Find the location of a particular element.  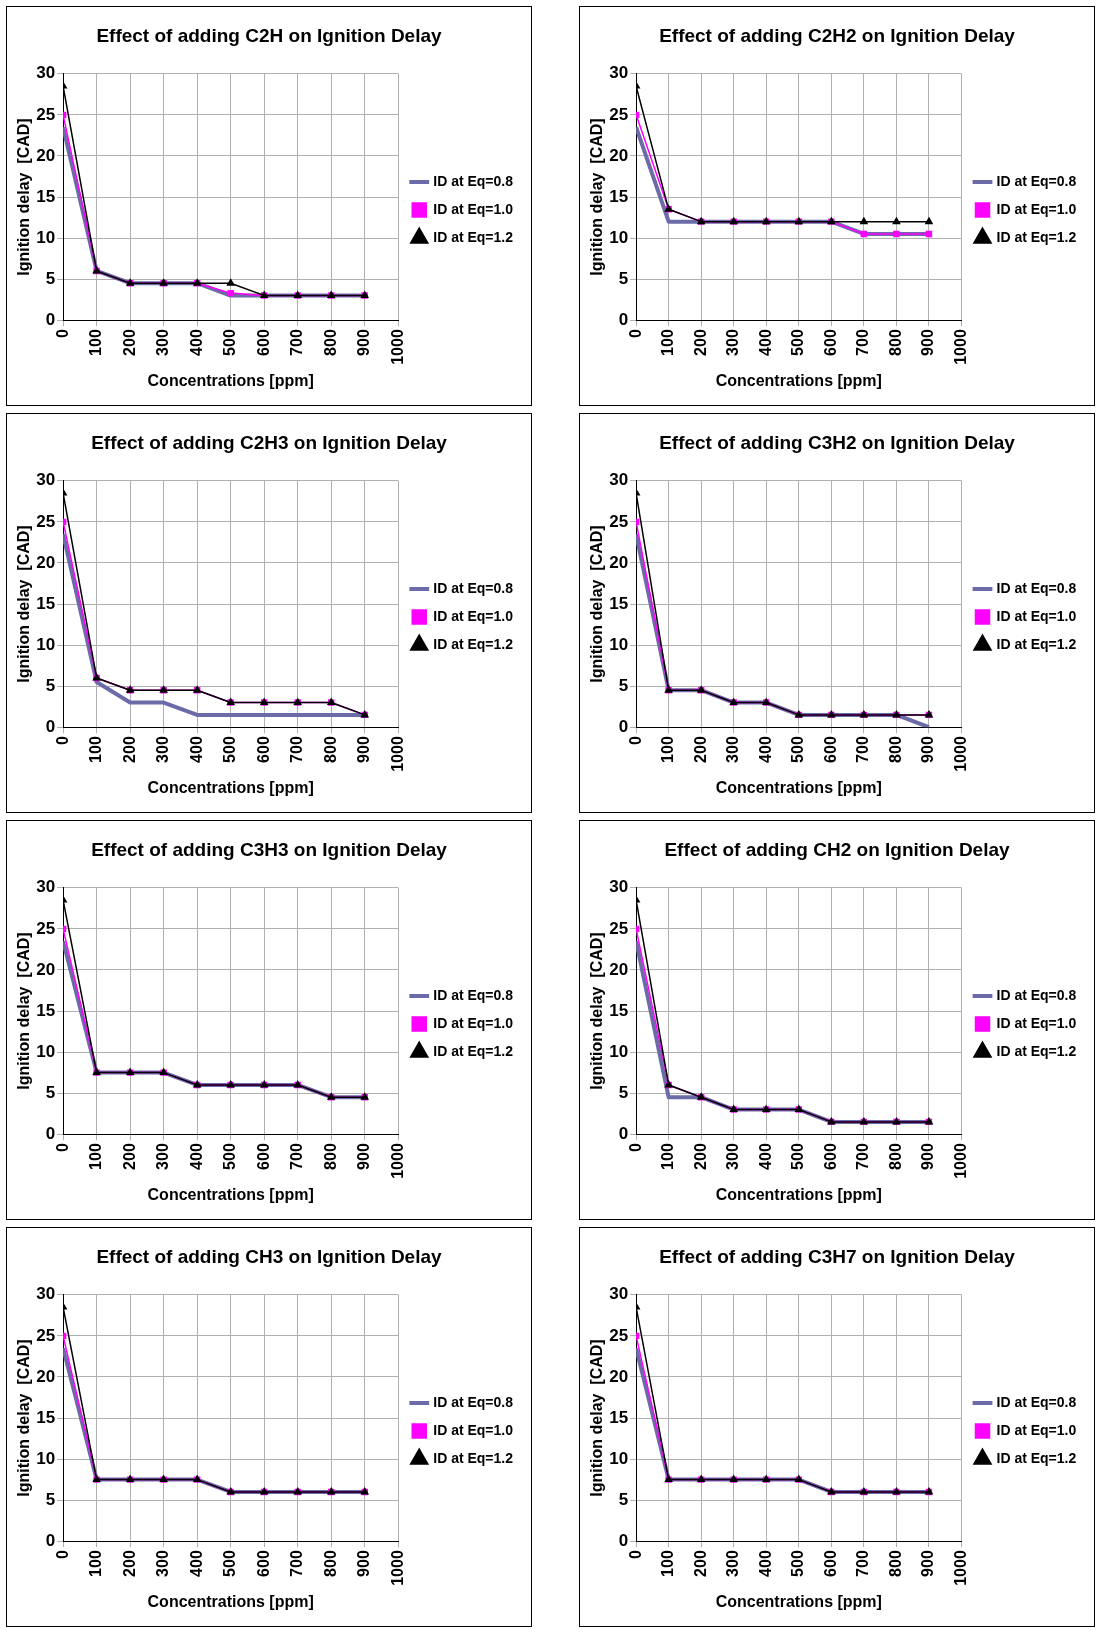

chart-title: Effect of adding C2H on Ignition Delay is located at coordinates (269, 35).